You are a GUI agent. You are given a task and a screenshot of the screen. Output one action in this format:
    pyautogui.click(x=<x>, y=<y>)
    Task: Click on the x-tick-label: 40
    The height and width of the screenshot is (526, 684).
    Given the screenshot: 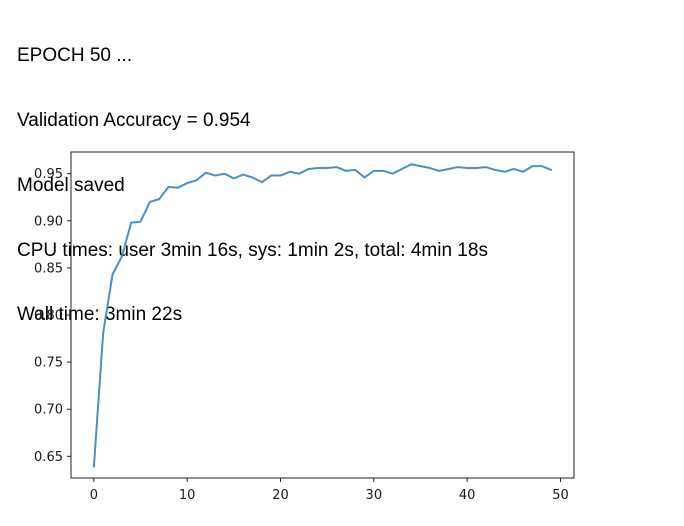 What is the action you would take?
    pyautogui.click(x=467, y=495)
    